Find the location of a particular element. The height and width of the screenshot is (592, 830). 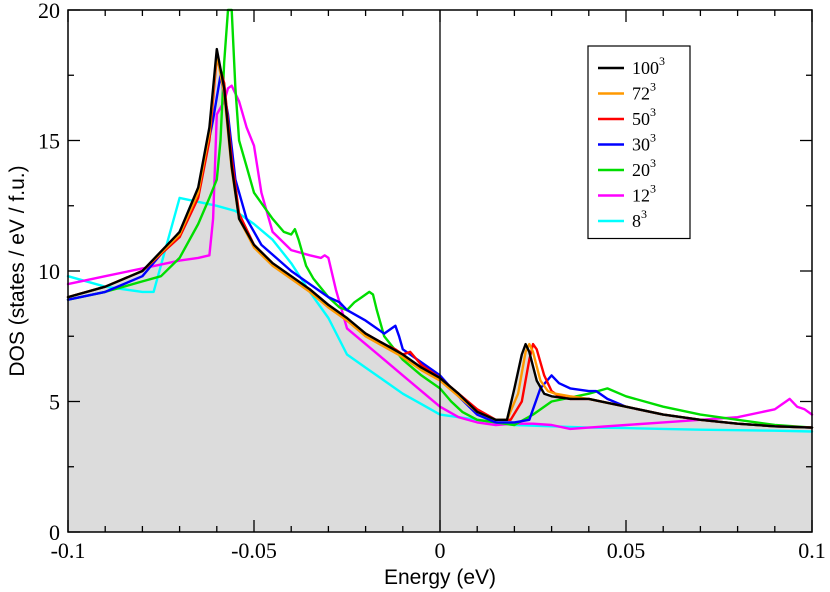

legend-label-50: 503 is located at coordinates (644, 117).